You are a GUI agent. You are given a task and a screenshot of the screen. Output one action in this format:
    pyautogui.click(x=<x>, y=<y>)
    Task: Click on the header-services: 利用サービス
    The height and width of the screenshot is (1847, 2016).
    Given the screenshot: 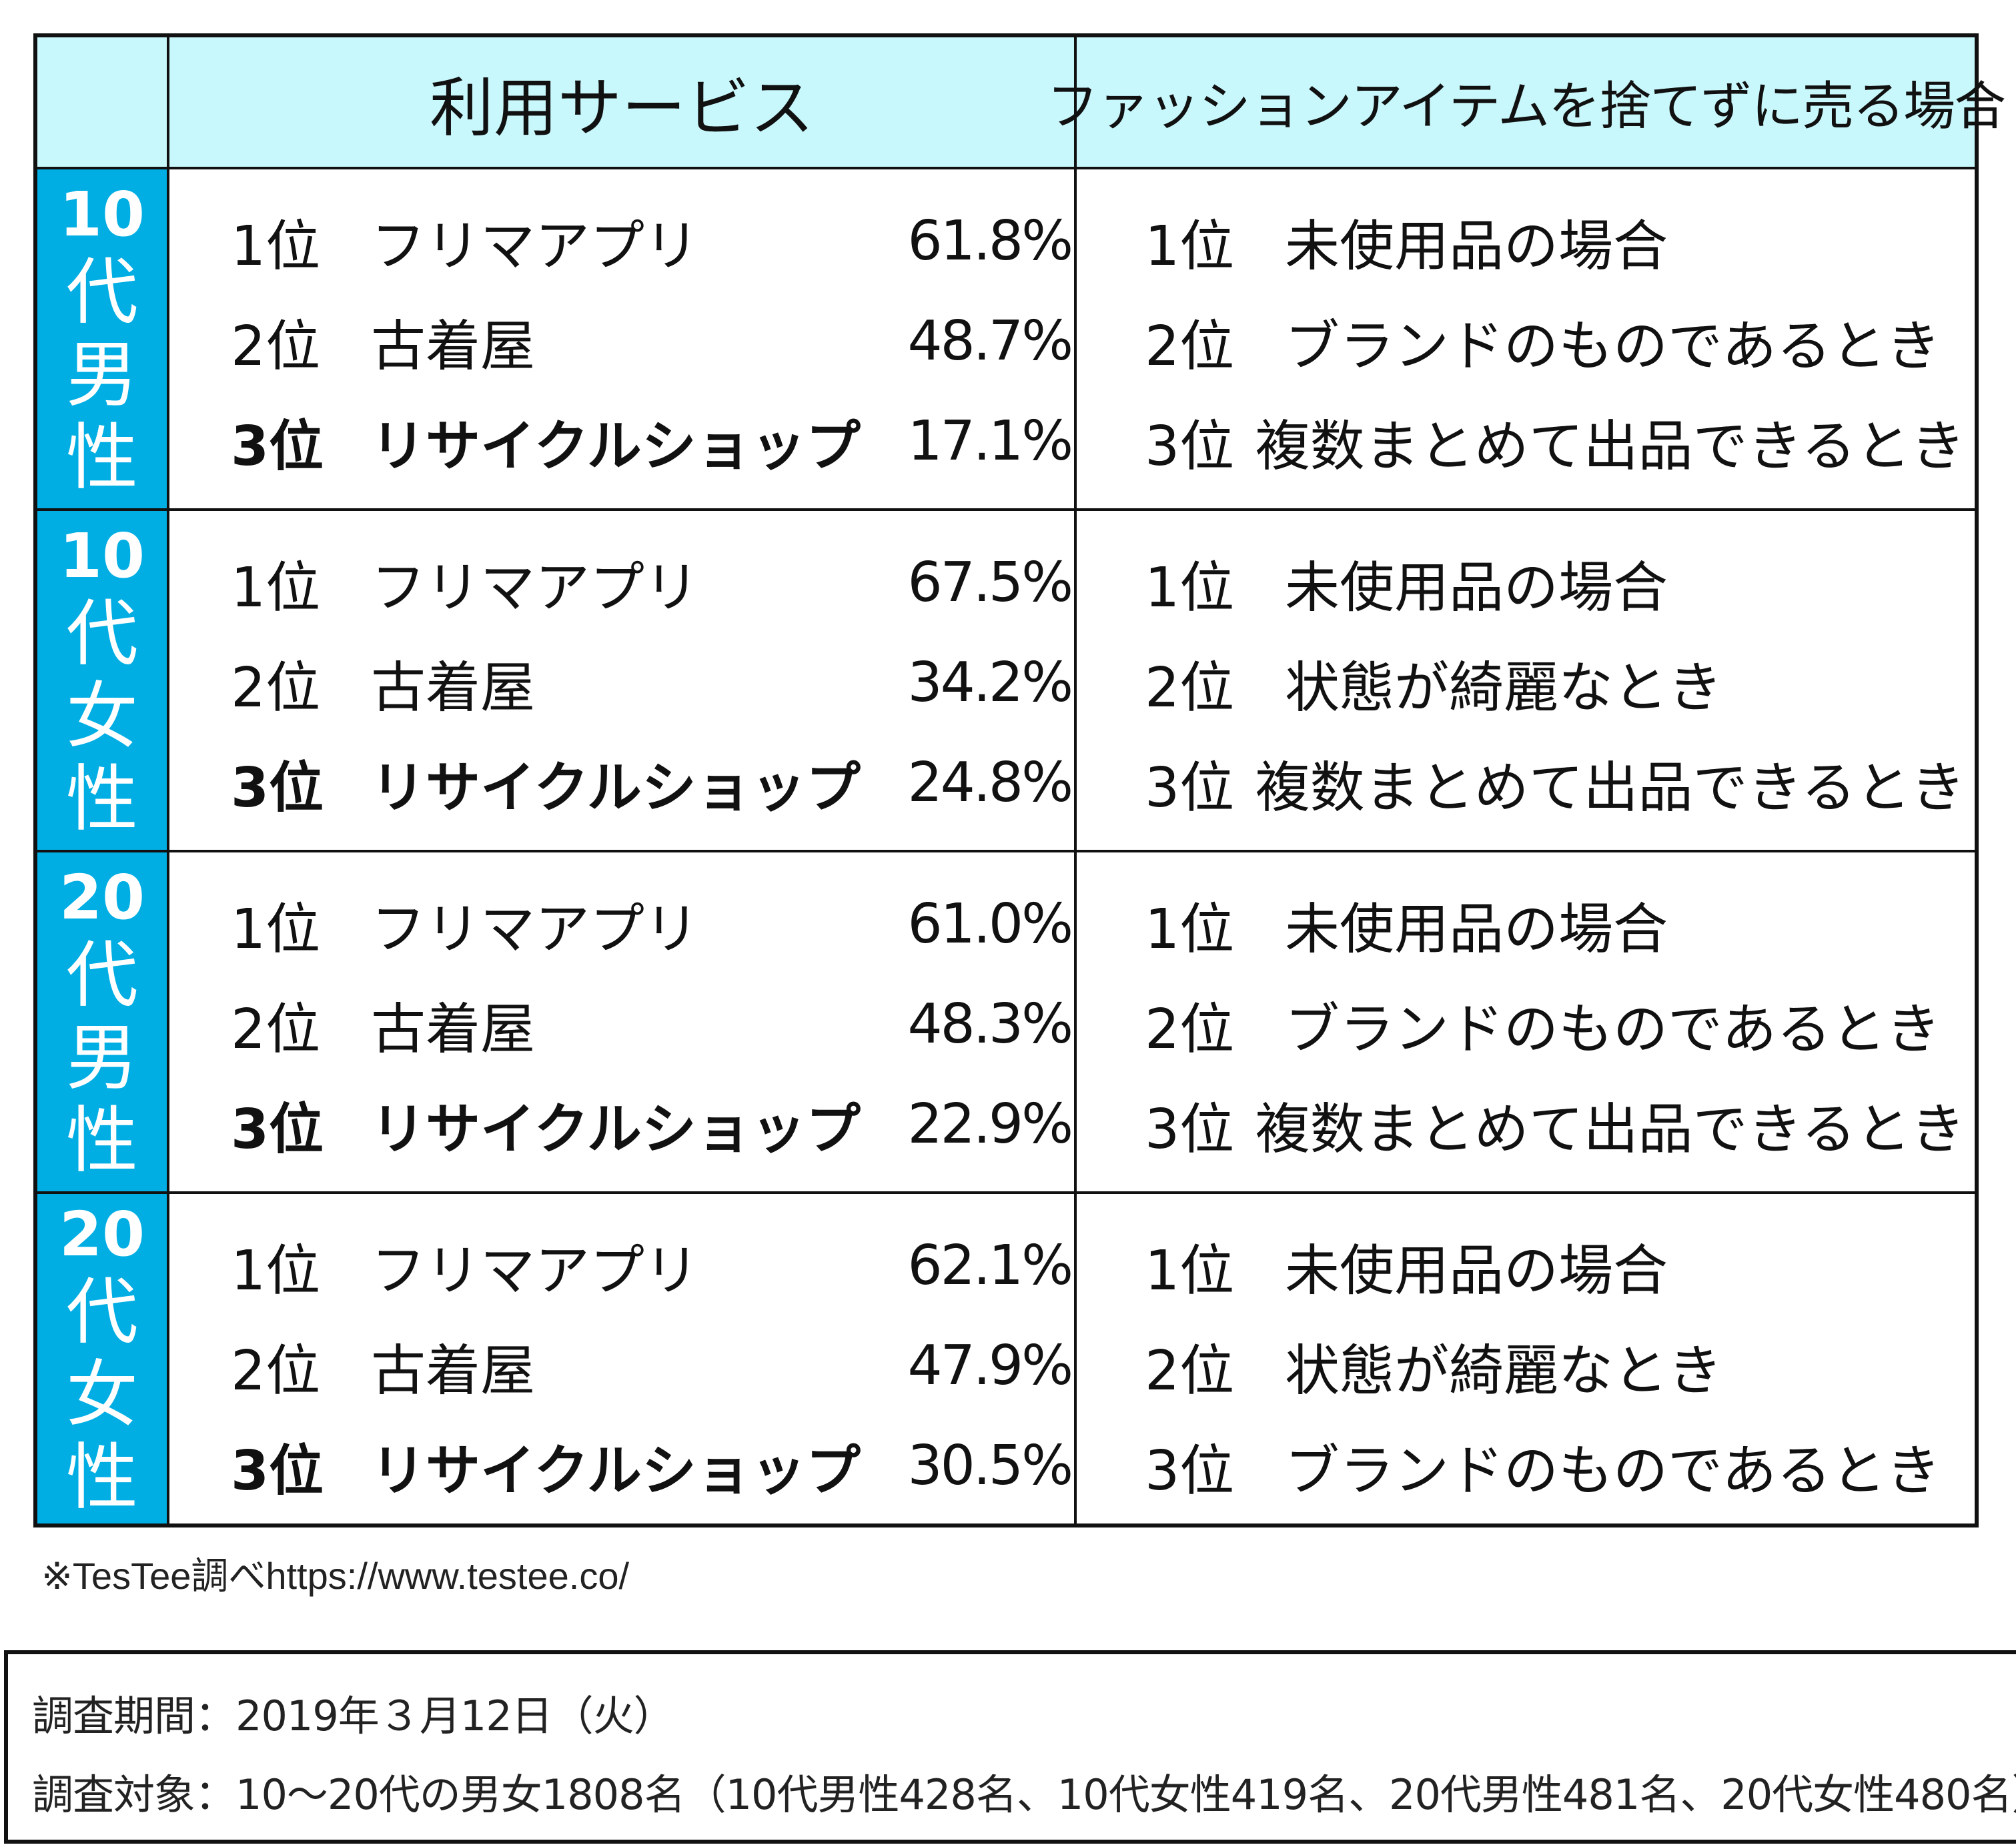 What is the action you would take?
    pyautogui.click(x=622, y=107)
    